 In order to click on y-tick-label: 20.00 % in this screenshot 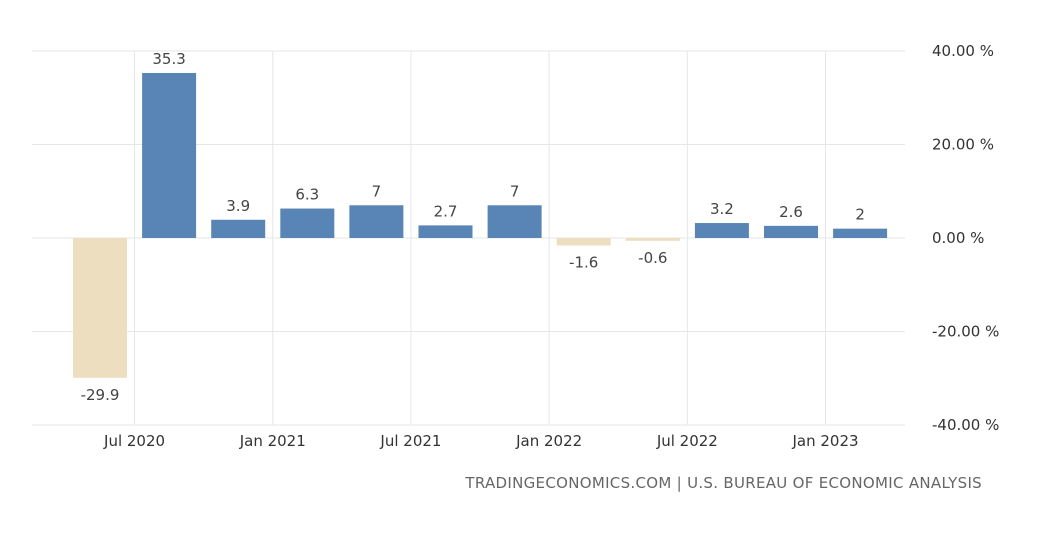, I will do `click(963, 145)`.